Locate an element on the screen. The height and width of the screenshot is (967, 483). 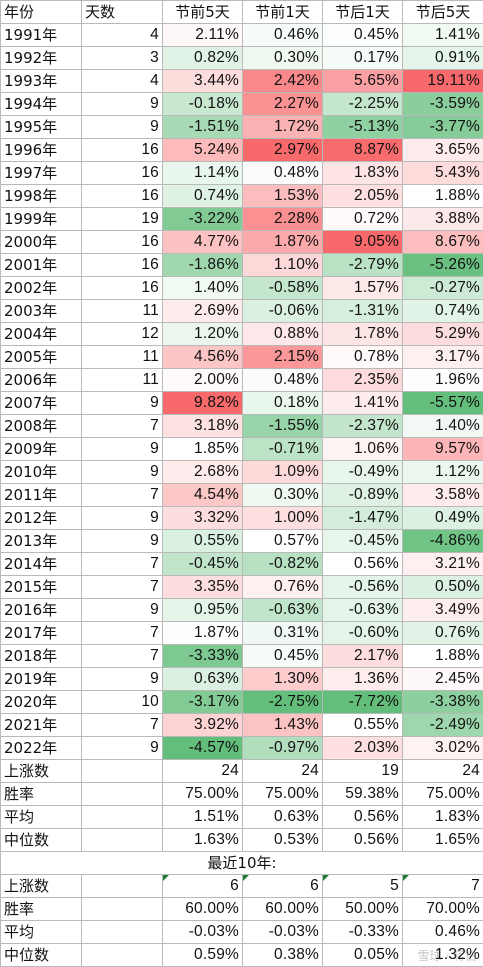
return-cell-after-1d: 1.57% is located at coordinates (362, 288).